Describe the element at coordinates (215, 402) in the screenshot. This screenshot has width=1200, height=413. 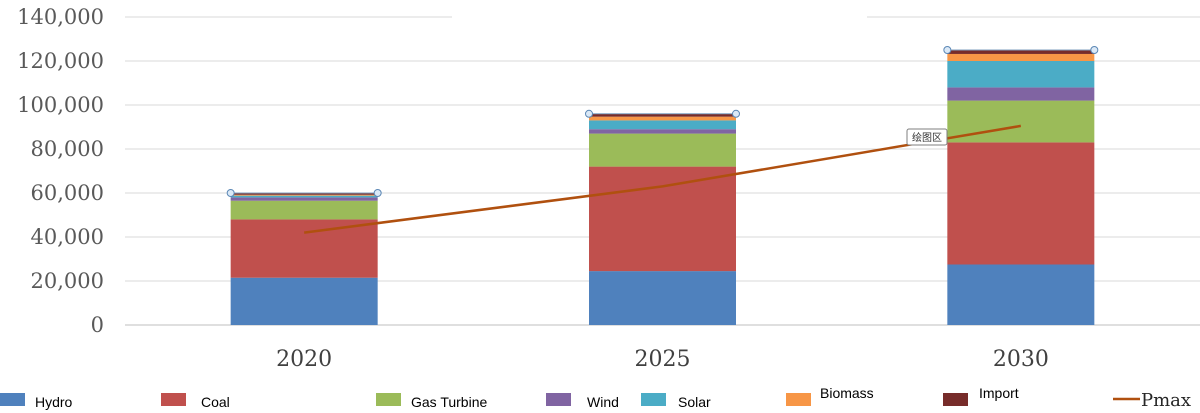
I see `legend-label: Coal` at that location.